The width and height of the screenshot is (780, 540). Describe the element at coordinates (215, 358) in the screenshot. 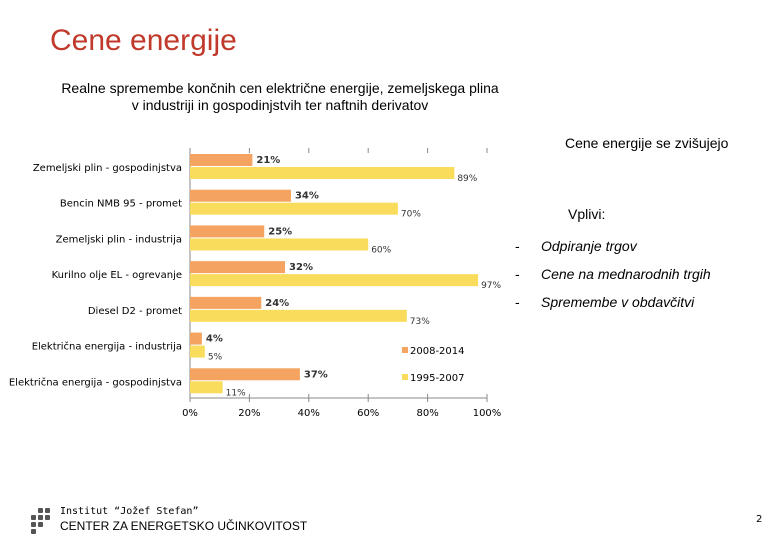

I see `data-label: 5%` at that location.